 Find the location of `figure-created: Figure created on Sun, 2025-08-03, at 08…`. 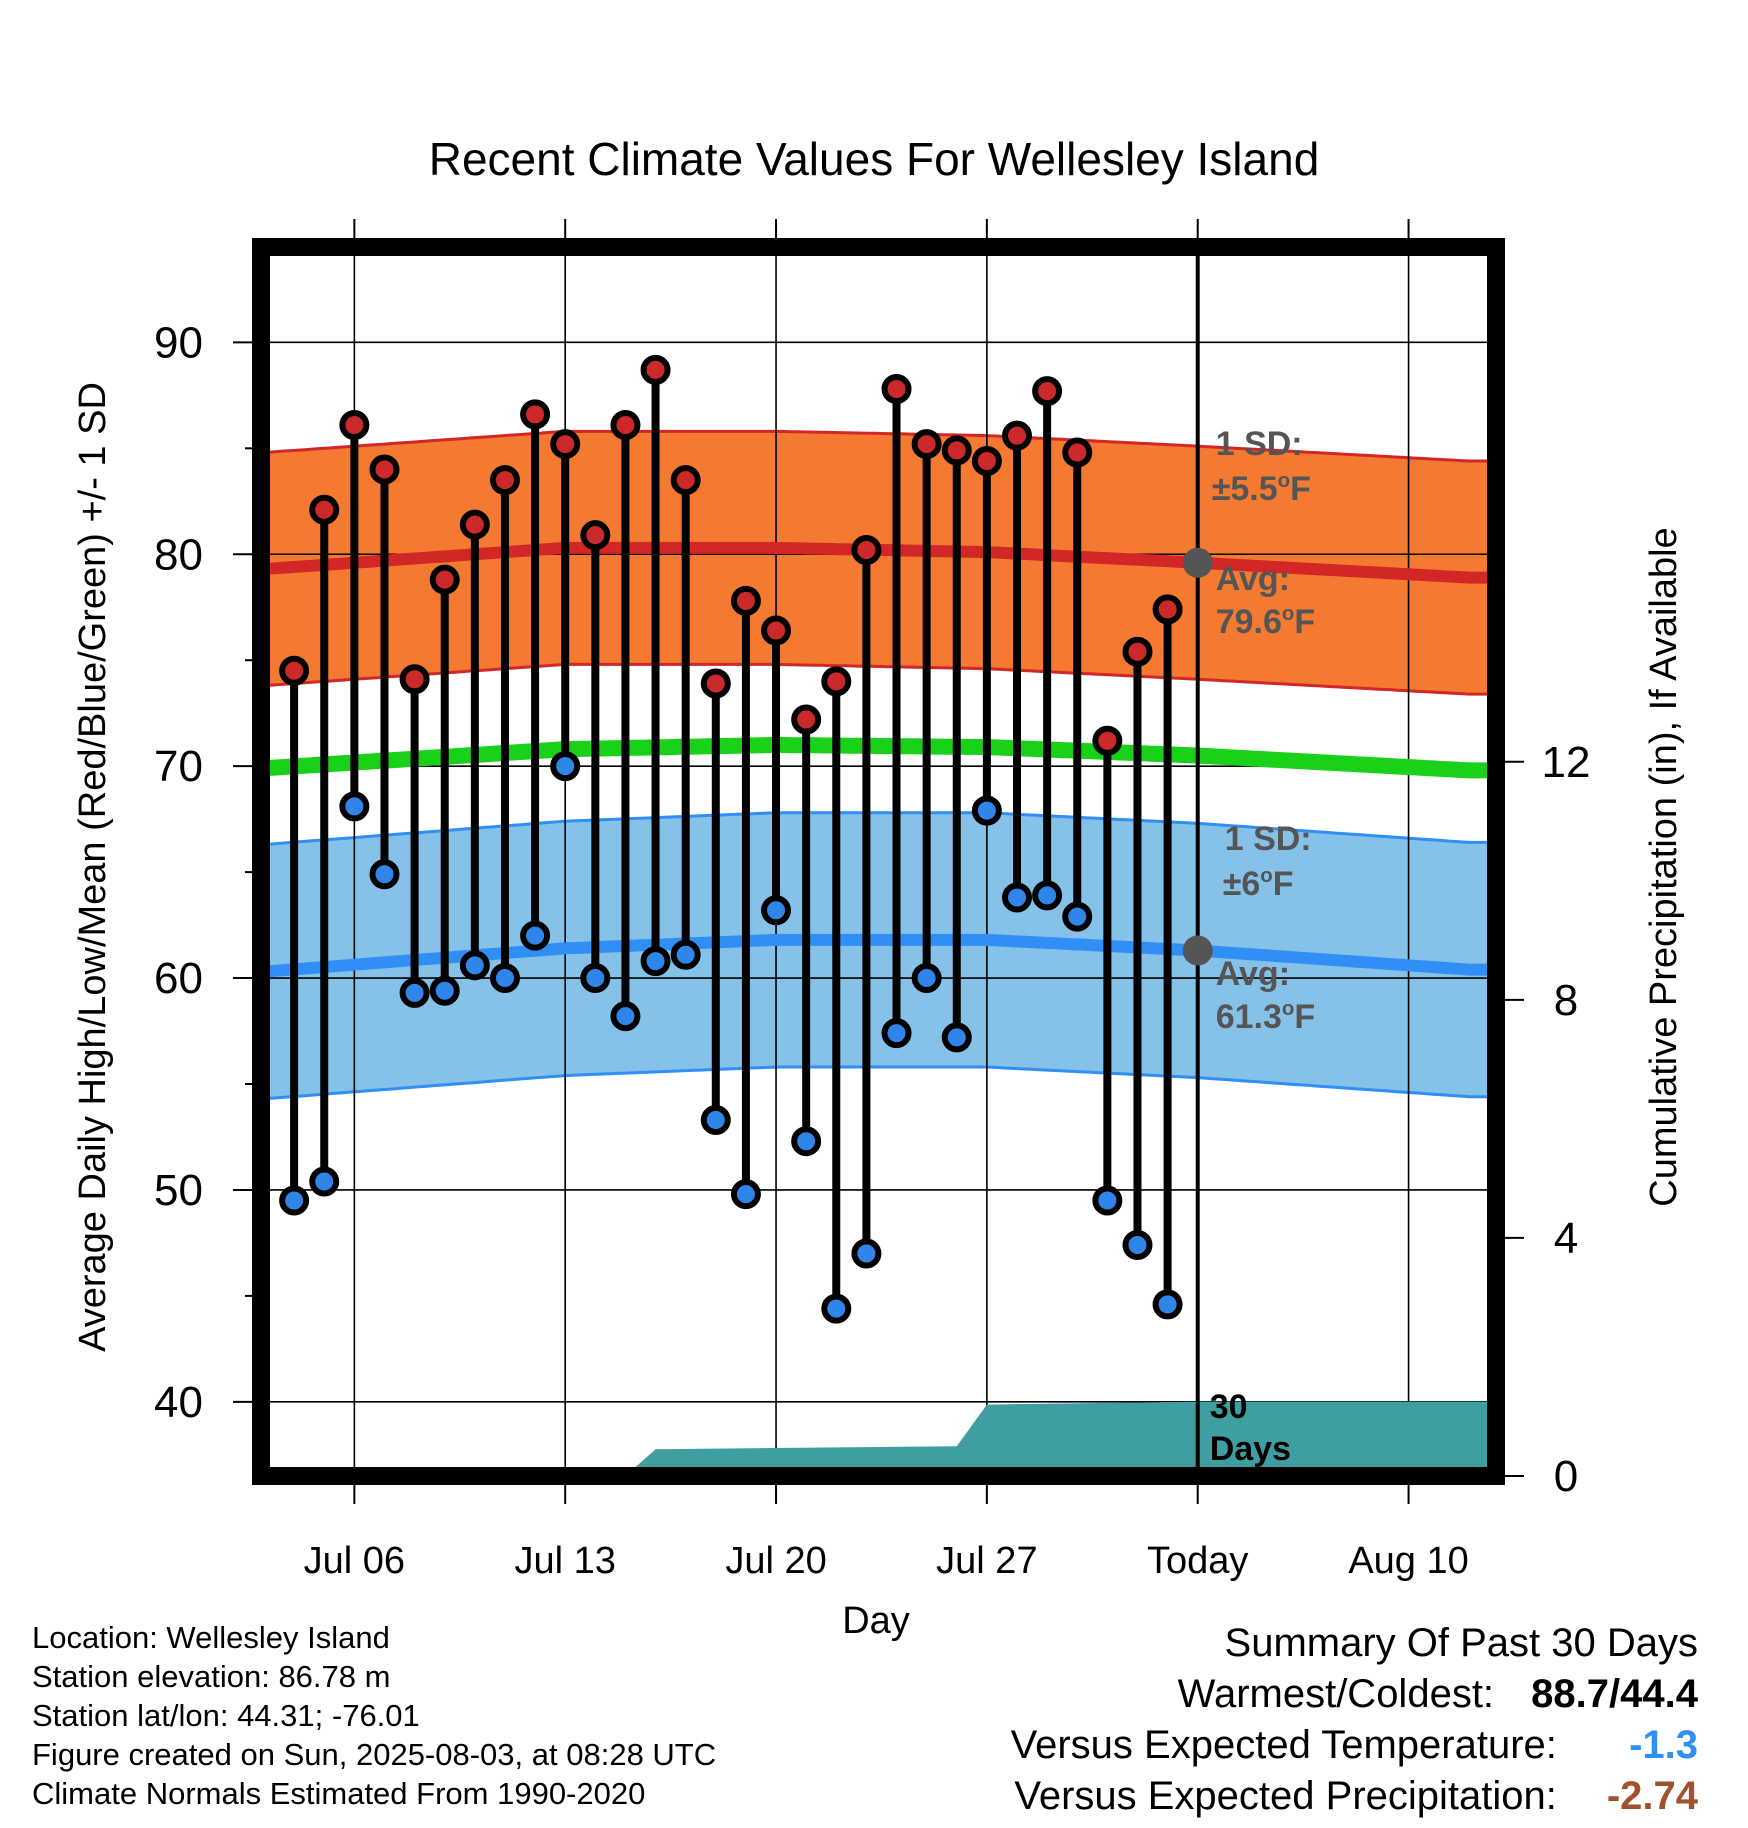

figure-created: Figure created on Sun, 2025-08-03, at 08… is located at coordinates (374, 1754).